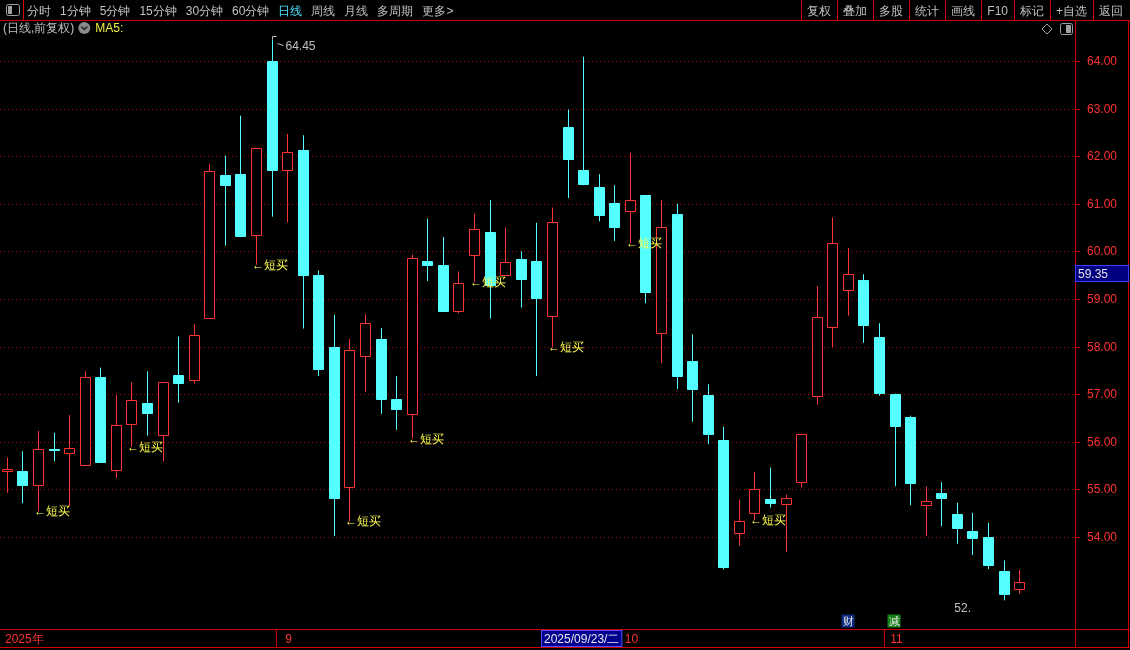  What do you see at coordinates (819, 11) in the screenshot?
I see `text: 复权` at bounding box center [819, 11].